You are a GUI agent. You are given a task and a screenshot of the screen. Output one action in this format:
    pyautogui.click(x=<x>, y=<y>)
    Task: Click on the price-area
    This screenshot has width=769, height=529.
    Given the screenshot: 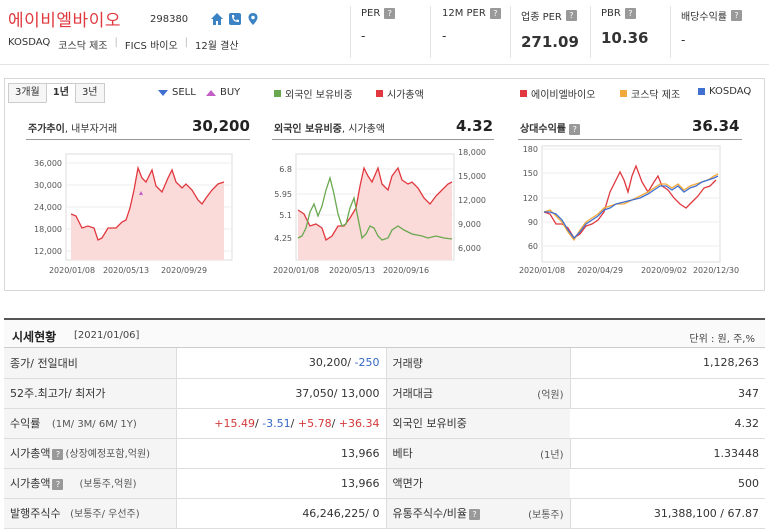 What is the action you would take?
    pyautogui.click(x=147, y=214)
    